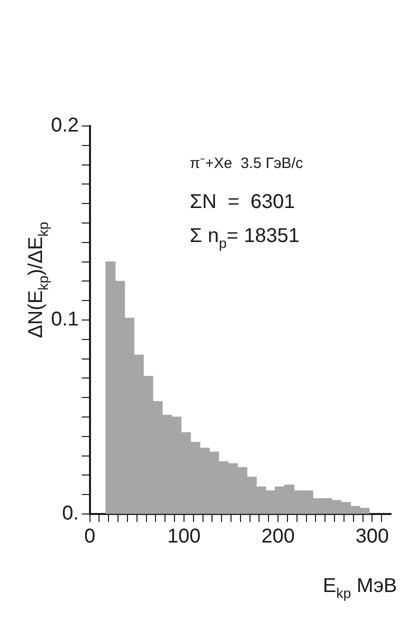 This screenshot has width=411, height=620. I want to click on annotation: π⁻+Xe 3.5 ГэВ/с, so click(247, 163).